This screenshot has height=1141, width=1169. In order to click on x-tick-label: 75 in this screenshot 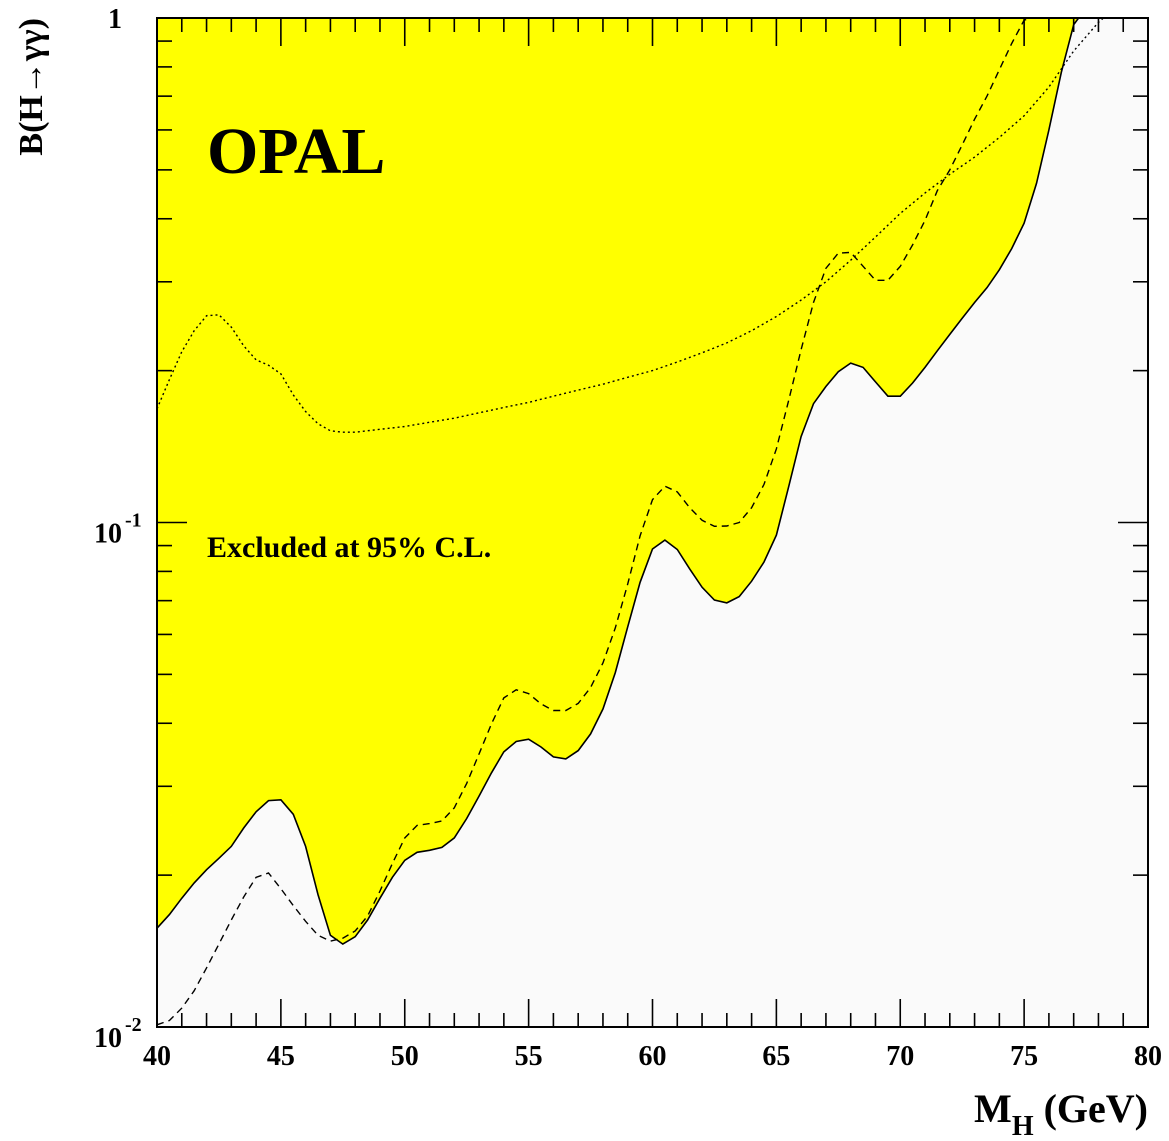, I will do `click(1024, 1056)`.